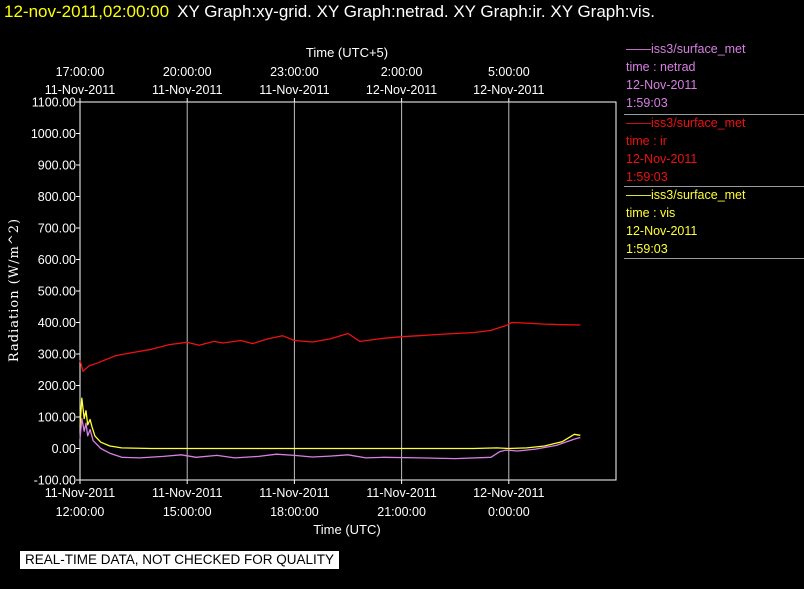 This screenshot has width=804, height=589. What do you see at coordinates (80, 512) in the screenshot?
I see `x-tick-time: 12:00:00` at bounding box center [80, 512].